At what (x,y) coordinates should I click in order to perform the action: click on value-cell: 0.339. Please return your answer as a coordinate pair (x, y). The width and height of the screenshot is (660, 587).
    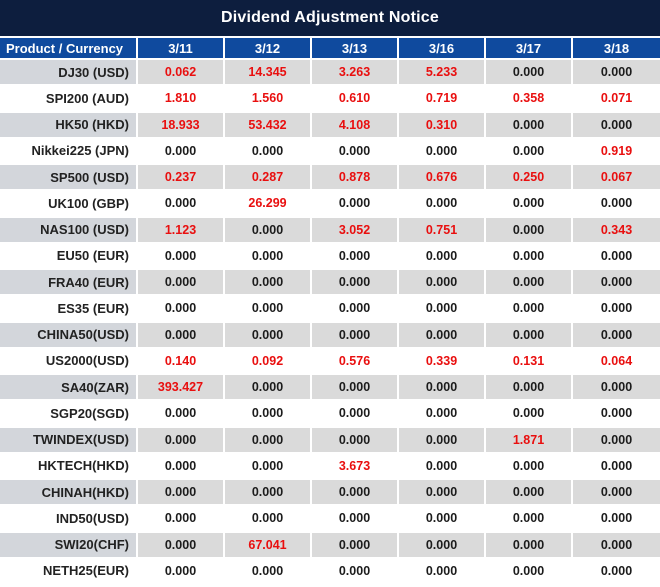
    Looking at the image, I should click on (442, 361).